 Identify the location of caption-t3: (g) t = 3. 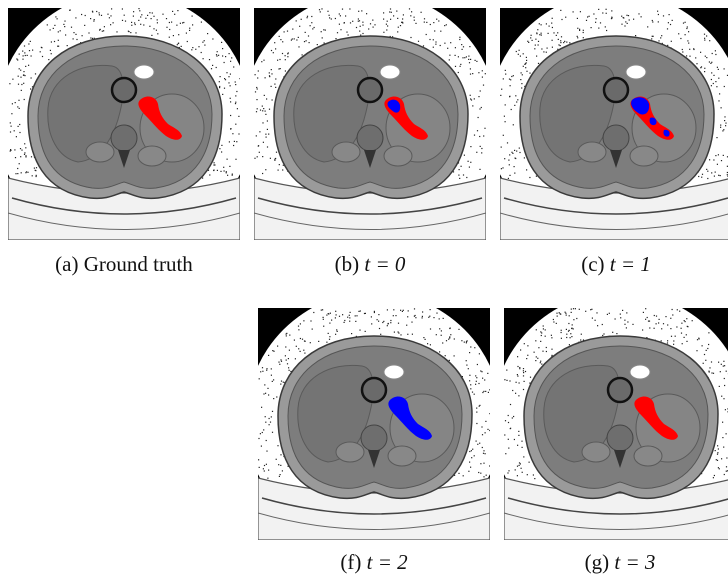
(616, 562).